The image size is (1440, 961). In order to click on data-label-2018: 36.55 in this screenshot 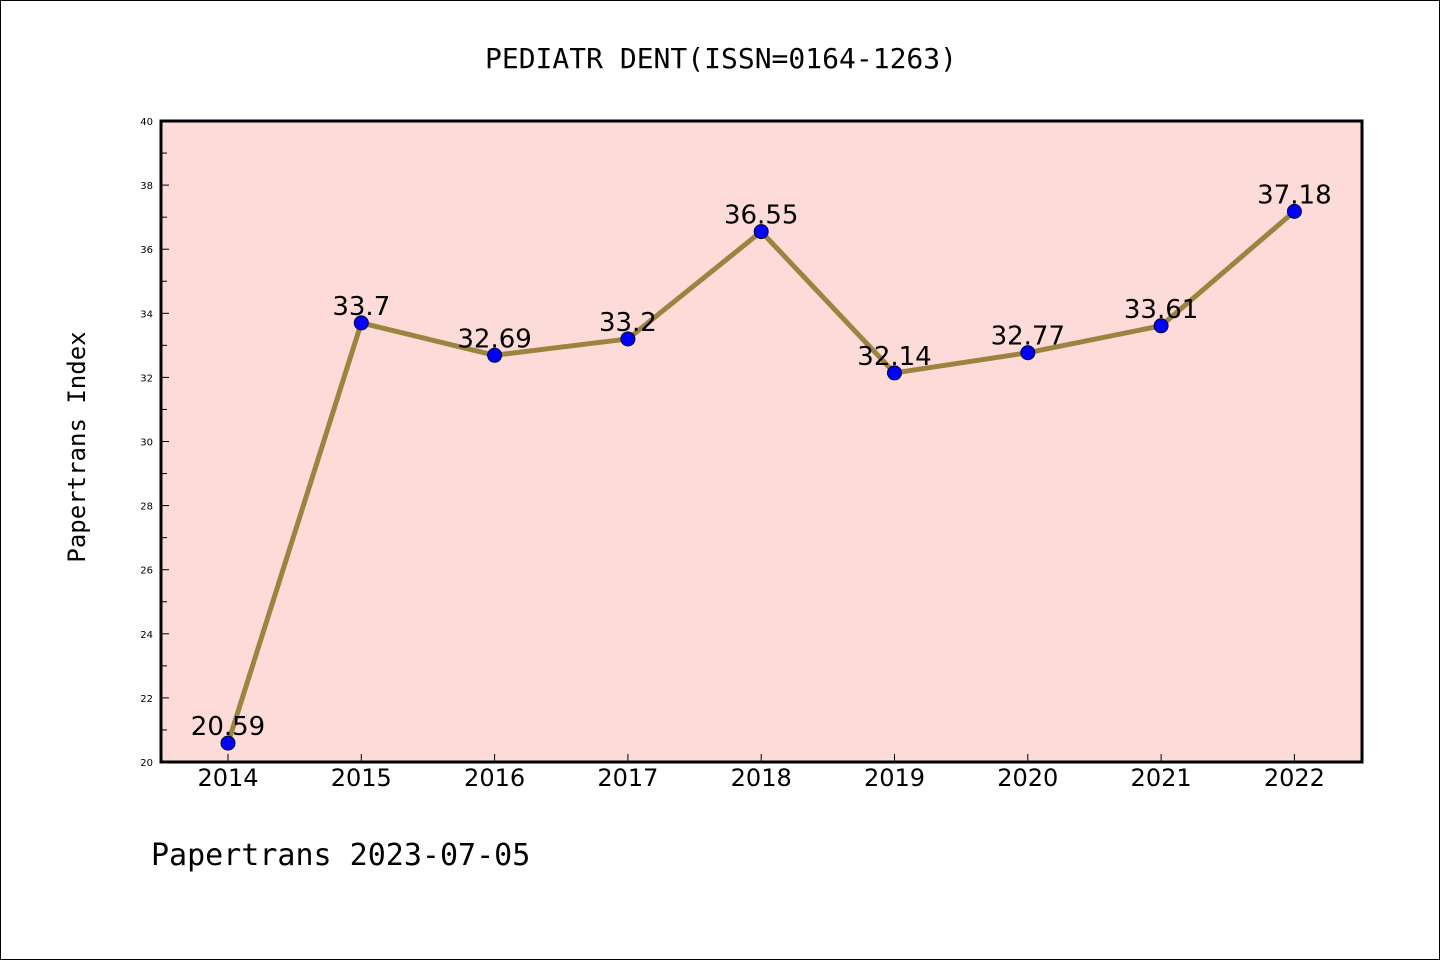, I will do `click(761, 216)`.